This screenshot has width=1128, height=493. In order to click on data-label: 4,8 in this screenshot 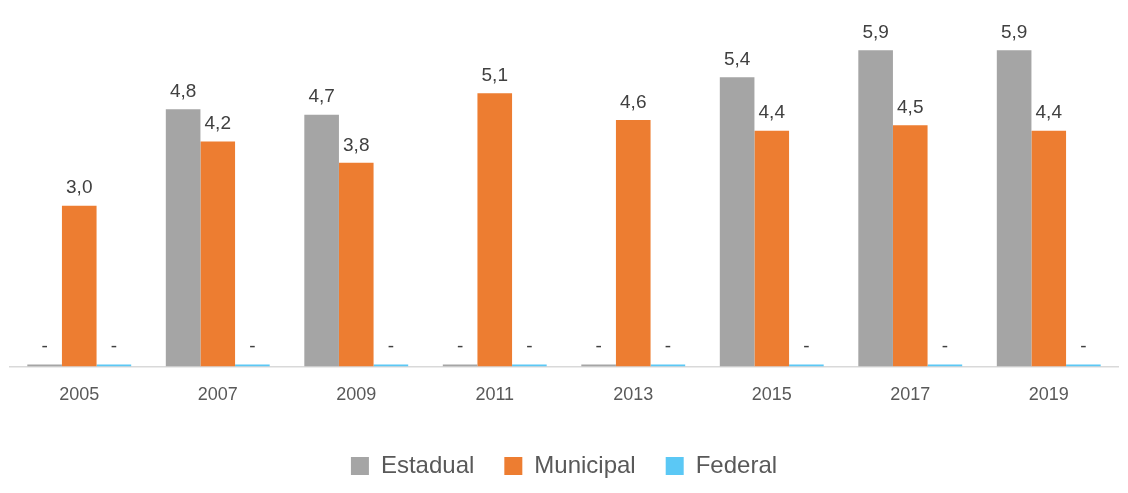, I will do `click(183, 91)`.